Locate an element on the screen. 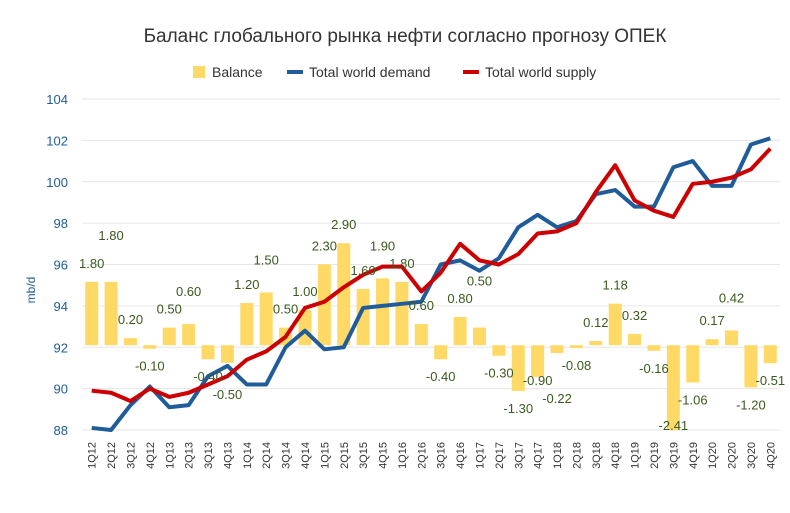 Image resolution: width=790 pixels, height=513 pixels. x-tick-label: 3Q17 is located at coordinates (519, 455).